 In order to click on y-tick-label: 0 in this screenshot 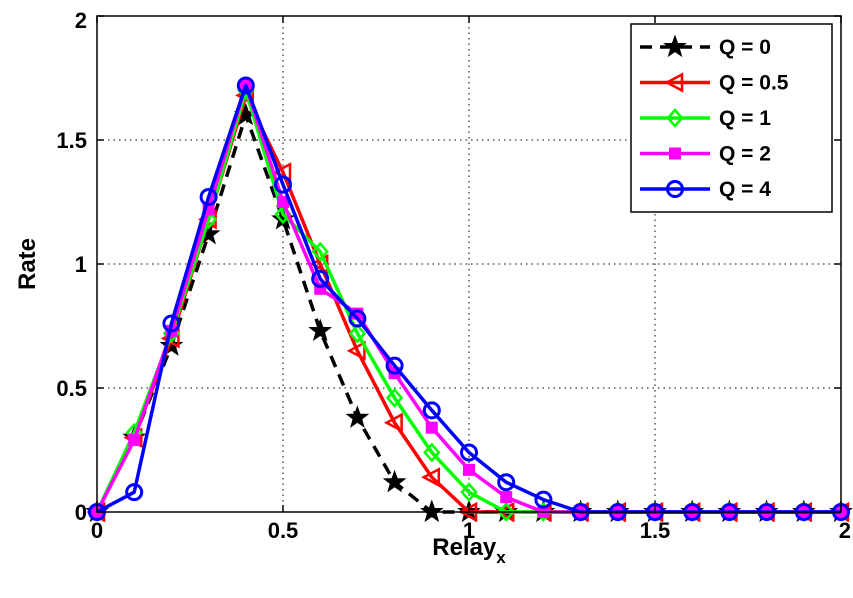, I will do `click(81, 512)`.